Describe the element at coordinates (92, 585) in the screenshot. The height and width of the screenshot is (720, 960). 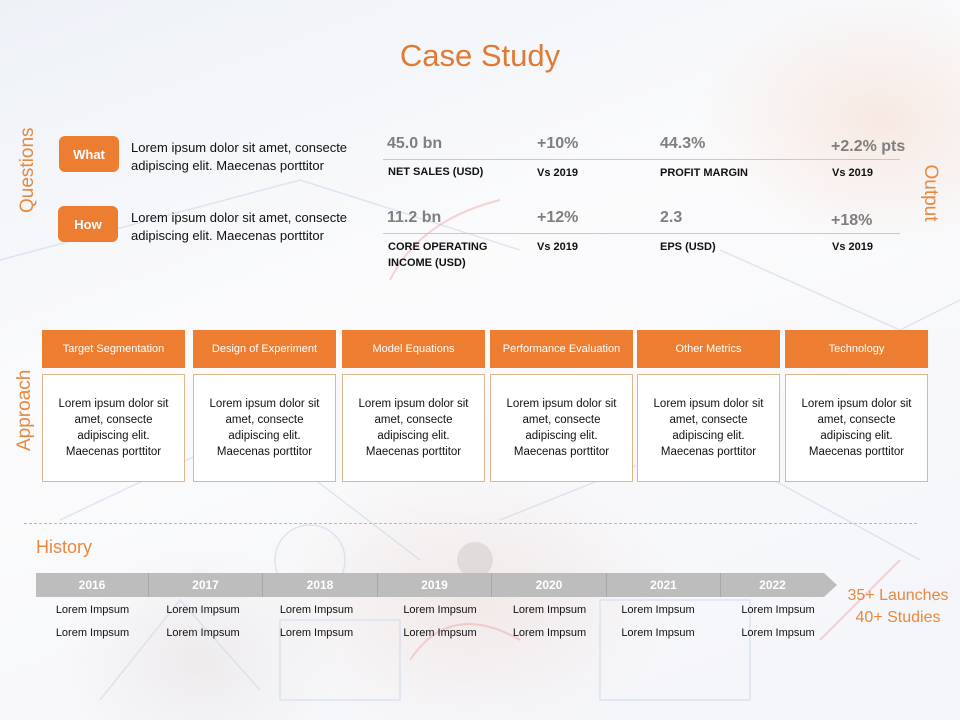
I see `timeline-year-2016: 2016` at that location.